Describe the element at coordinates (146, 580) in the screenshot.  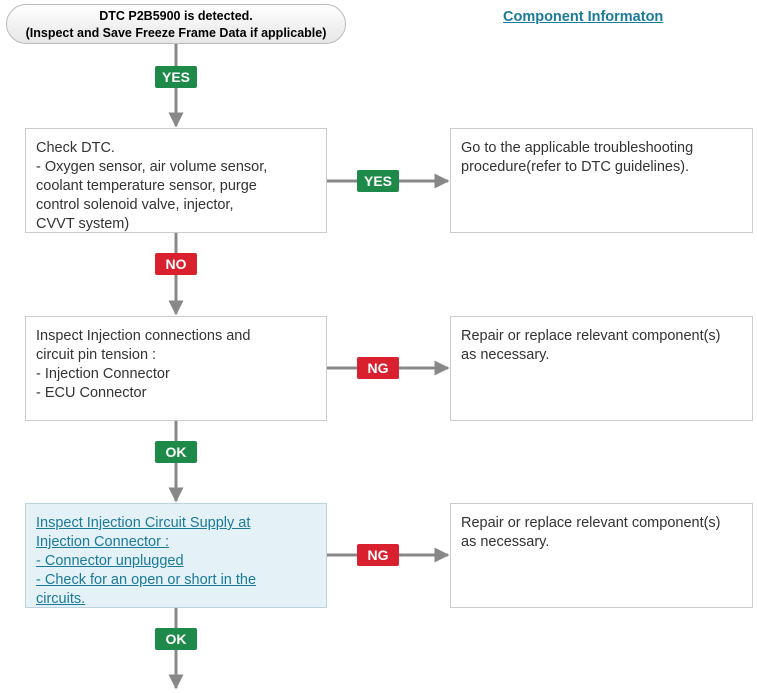
I see `step-line: - Check for an open or short in the` at that location.